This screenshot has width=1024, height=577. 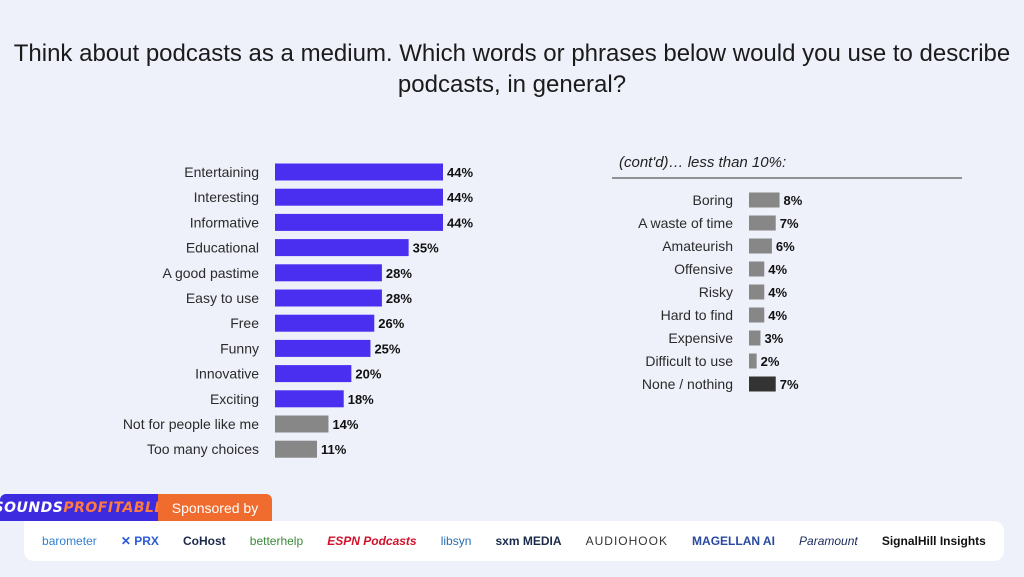 What do you see at coordinates (139, 541) in the screenshot?
I see `sponsor-logo-prx: ✕ PRX` at bounding box center [139, 541].